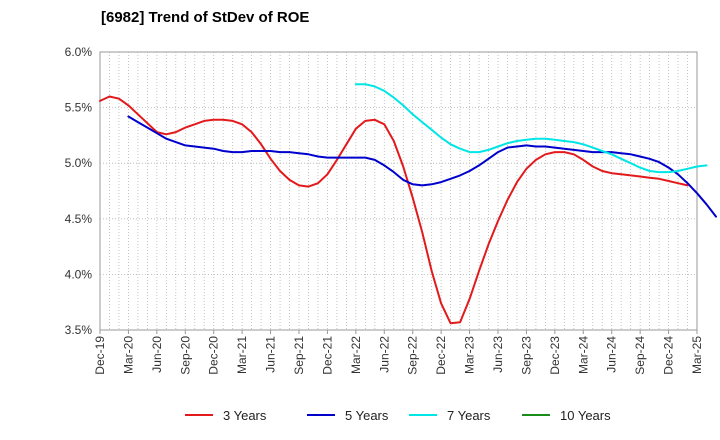 This screenshot has height=440, width=720. What do you see at coordinates (470, 355) in the screenshot?
I see `x-tick-label: Mar-23` at bounding box center [470, 355].